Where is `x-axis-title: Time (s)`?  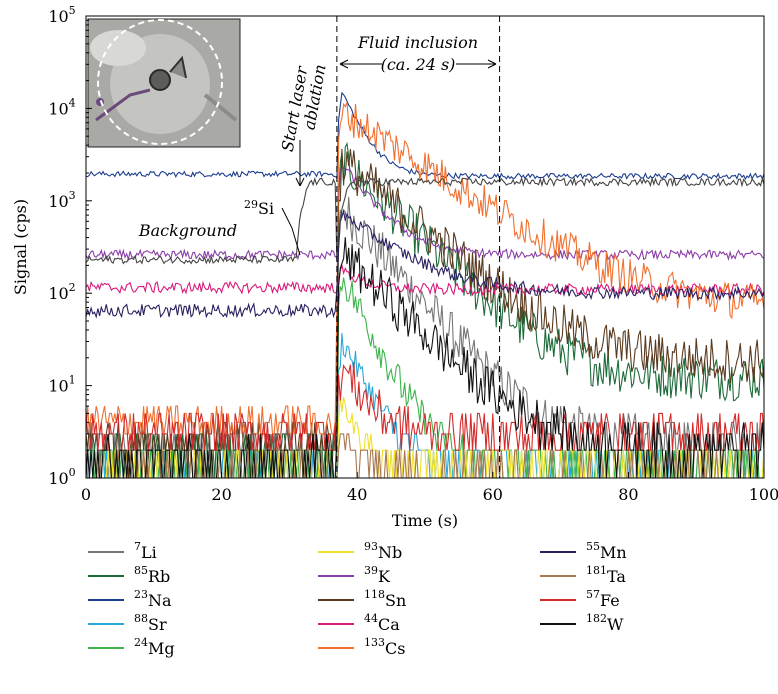 x-axis-title: Time (s) is located at coordinates (425, 520).